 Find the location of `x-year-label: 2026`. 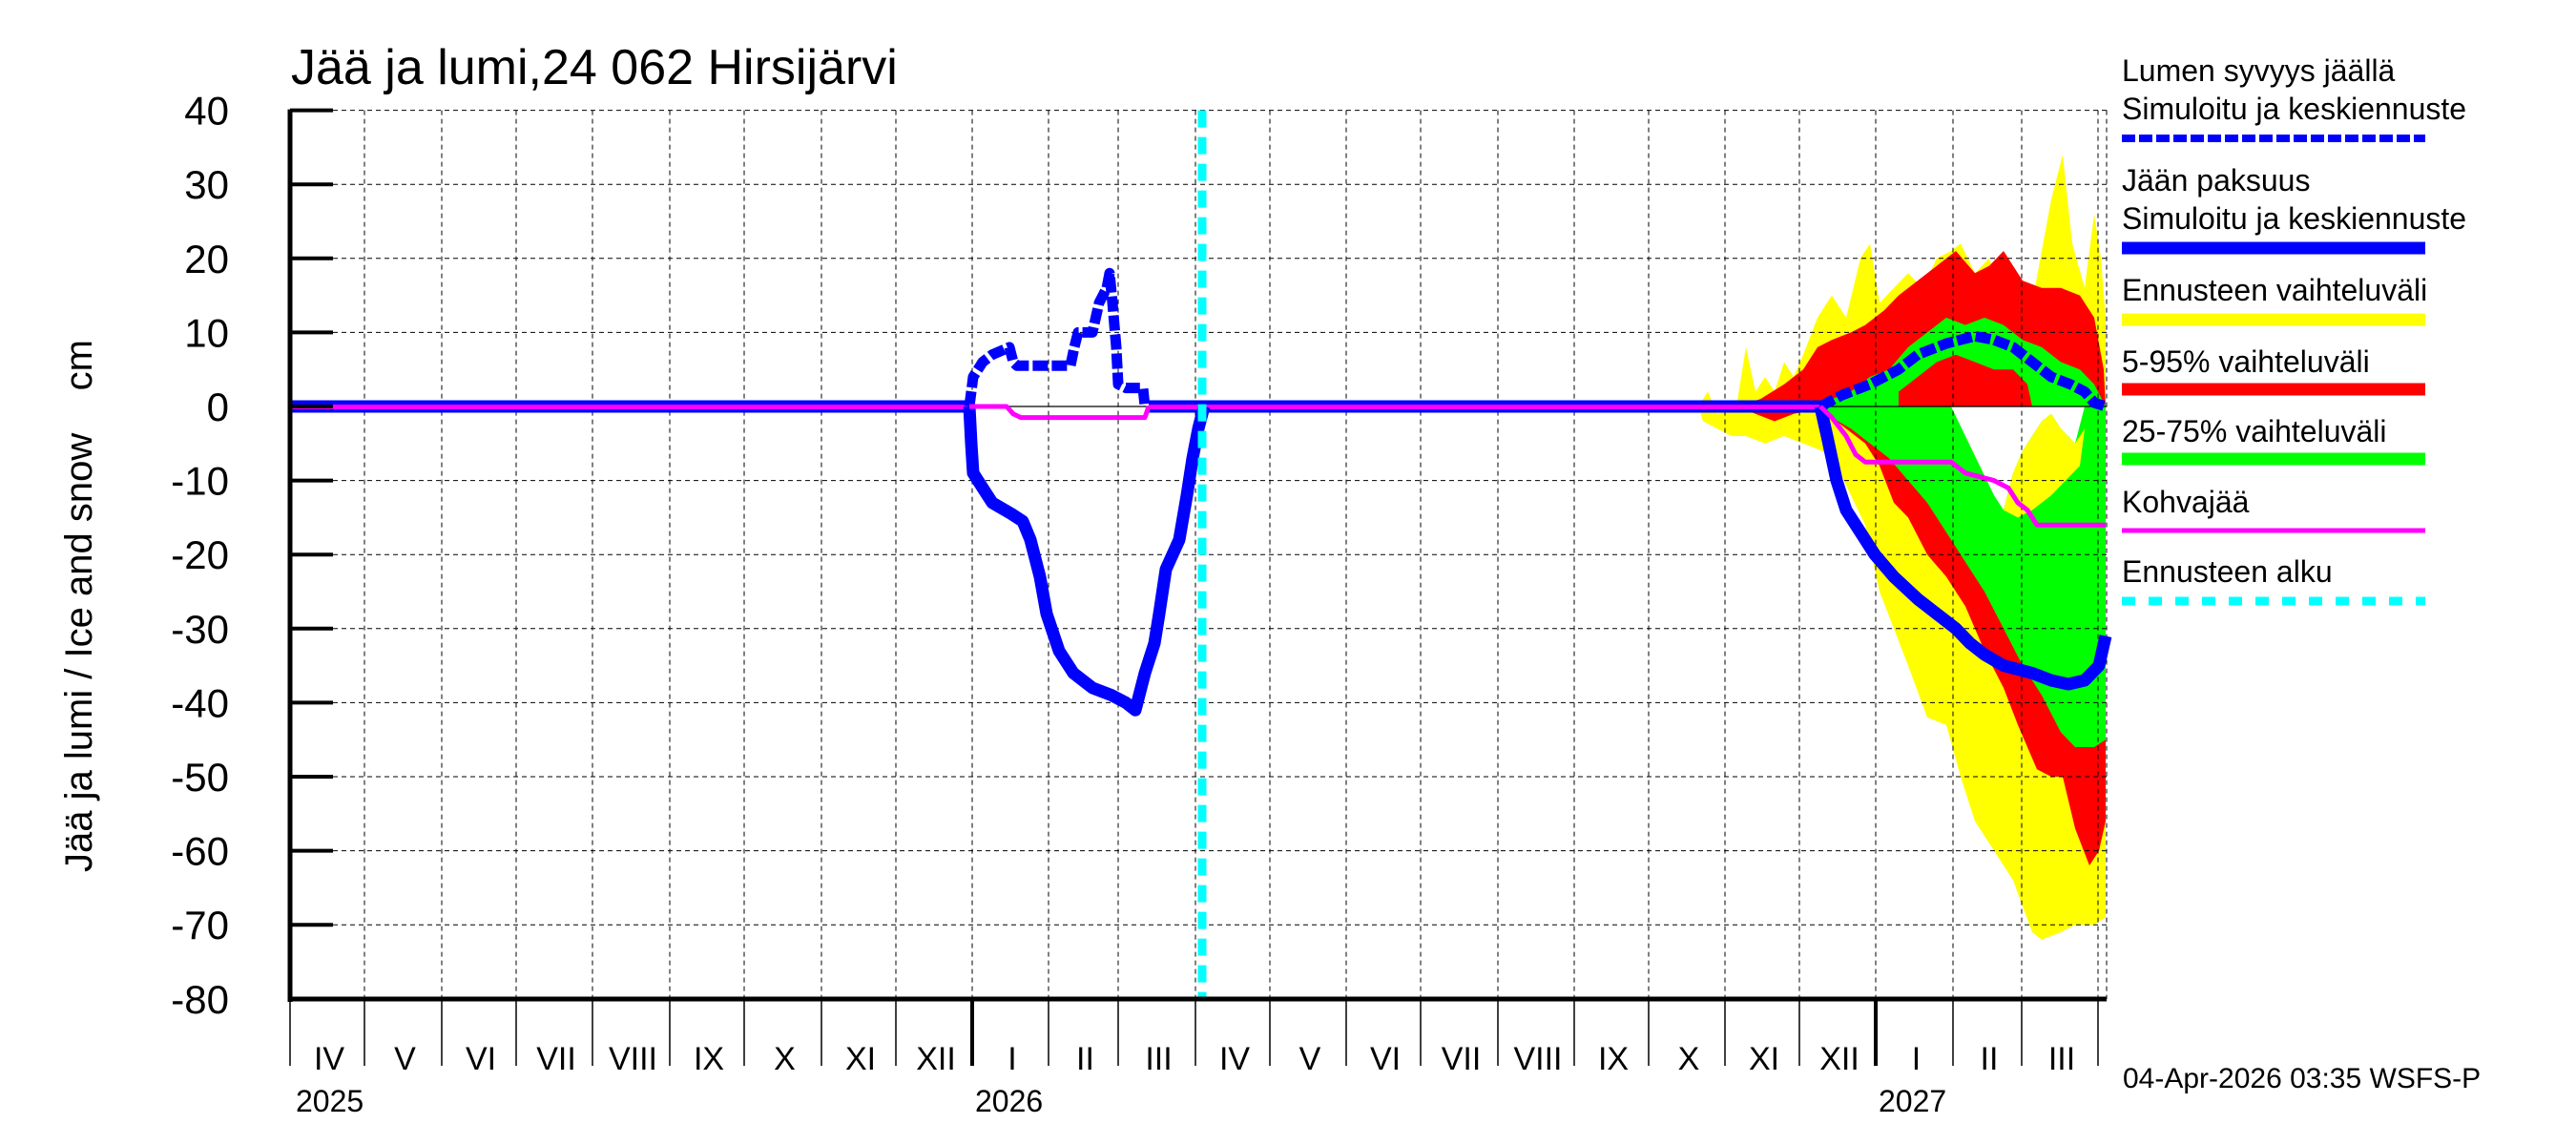

x-year-label: 2026 is located at coordinates (1009, 1101).